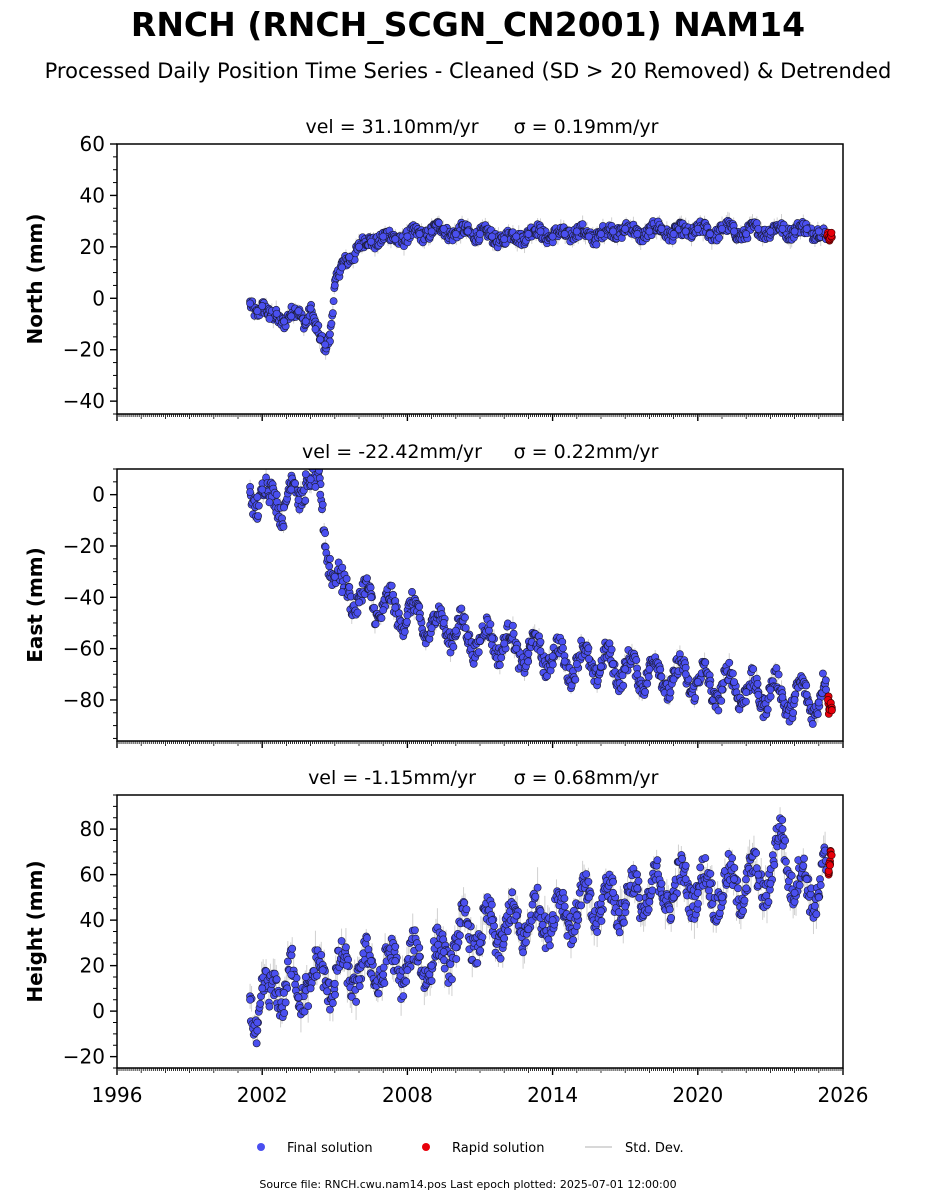 The height and width of the screenshot is (1200, 937). I want to click on panel-title-velocity: vel = -22.42mm/yr, so click(392, 452).